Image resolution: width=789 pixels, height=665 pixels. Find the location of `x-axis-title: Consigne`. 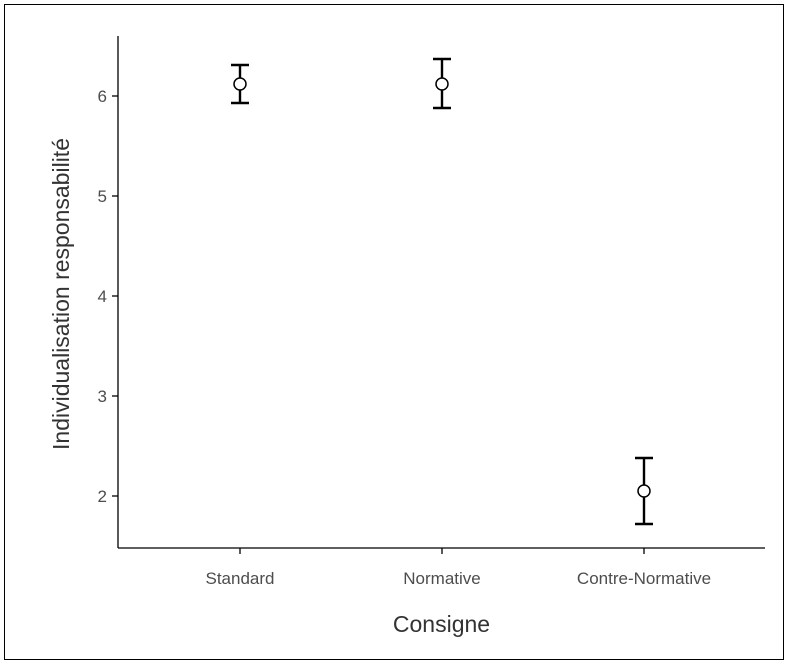

x-axis-title: Consigne is located at coordinates (441, 624).